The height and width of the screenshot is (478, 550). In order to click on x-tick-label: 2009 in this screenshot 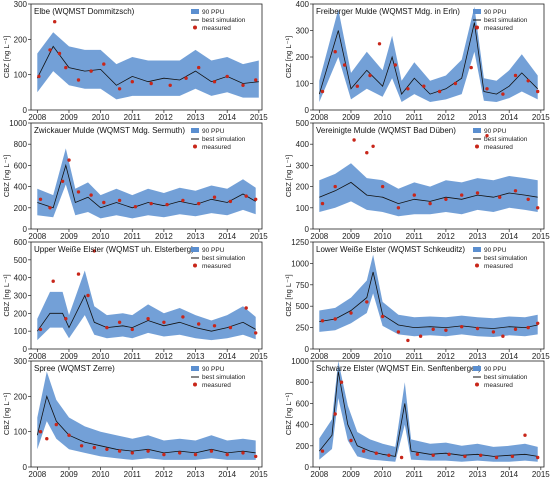, I will do `click(351, 117)`.